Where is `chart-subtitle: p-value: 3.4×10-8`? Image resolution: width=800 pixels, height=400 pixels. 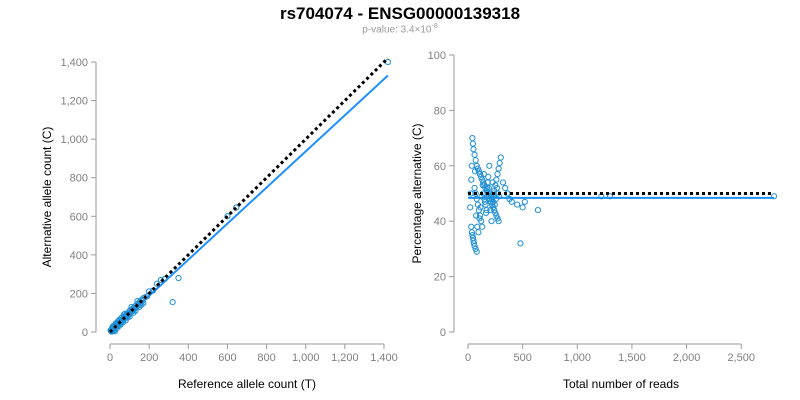 chart-subtitle: p-value: 3.4×10-8 is located at coordinates (400, 29).